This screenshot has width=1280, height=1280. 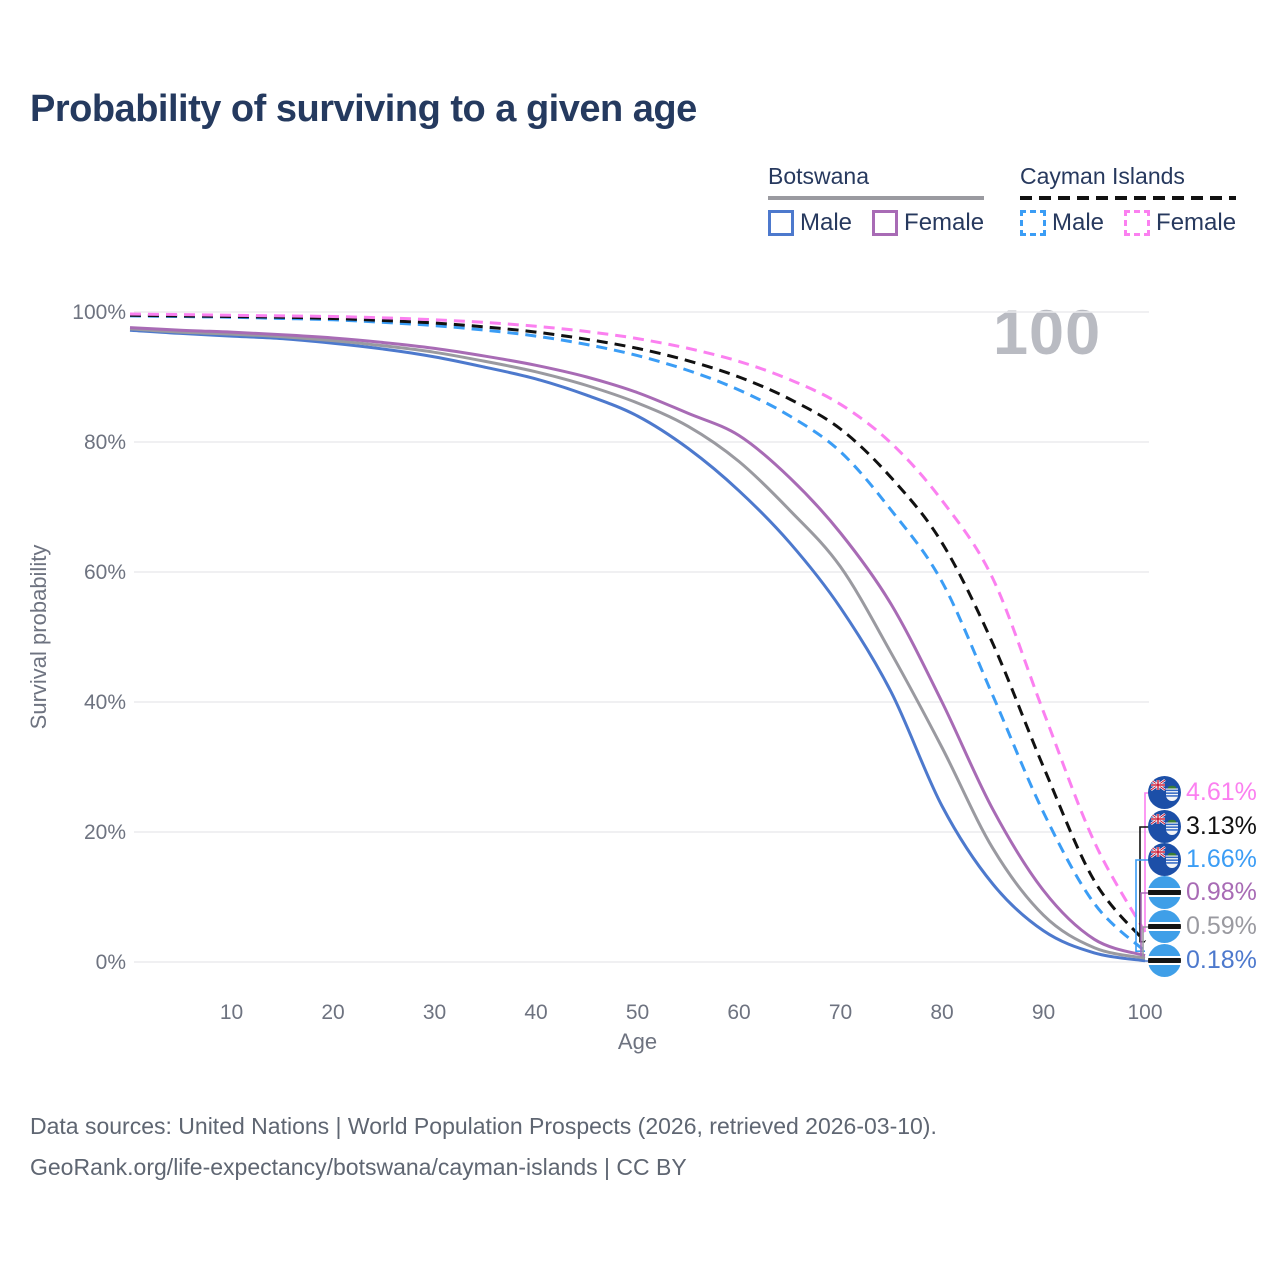 What do you see at coordinates (840, 1012) in the screenshot?
I see `x-tick-label: 70` at bounding box center [840, 1012].